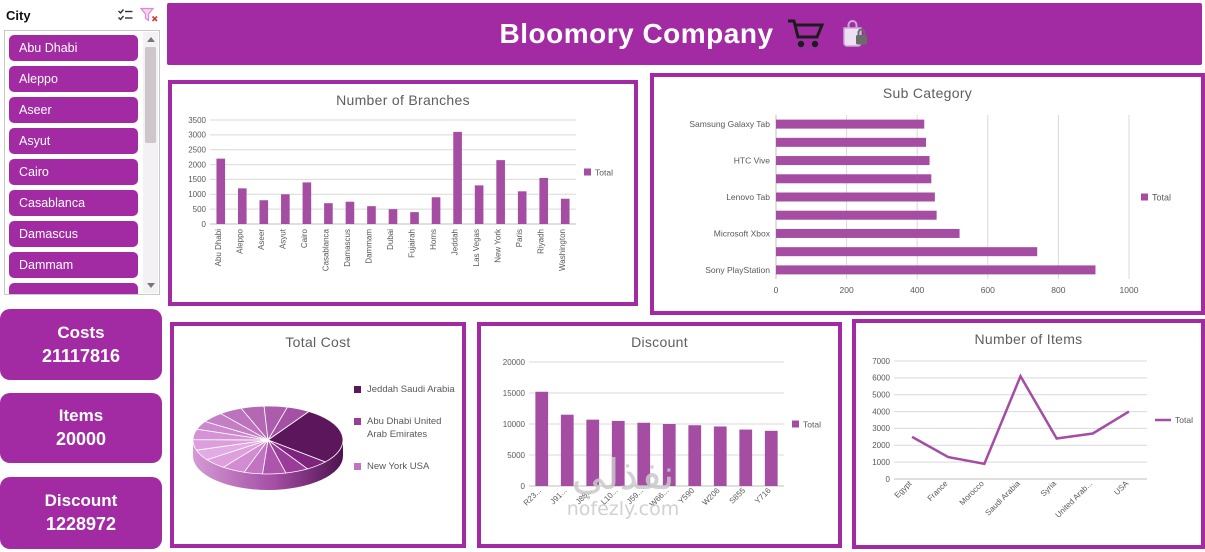  I want to click on svg-text: 15000, so click(514, 393).